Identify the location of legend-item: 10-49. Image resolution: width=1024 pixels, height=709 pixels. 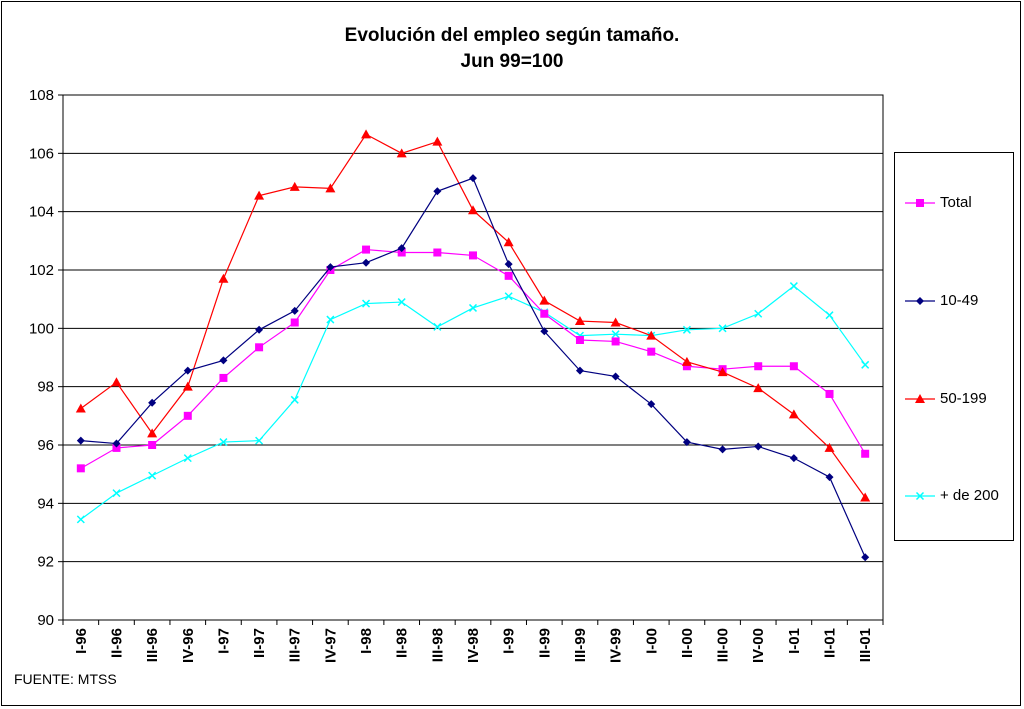
(954, 301).